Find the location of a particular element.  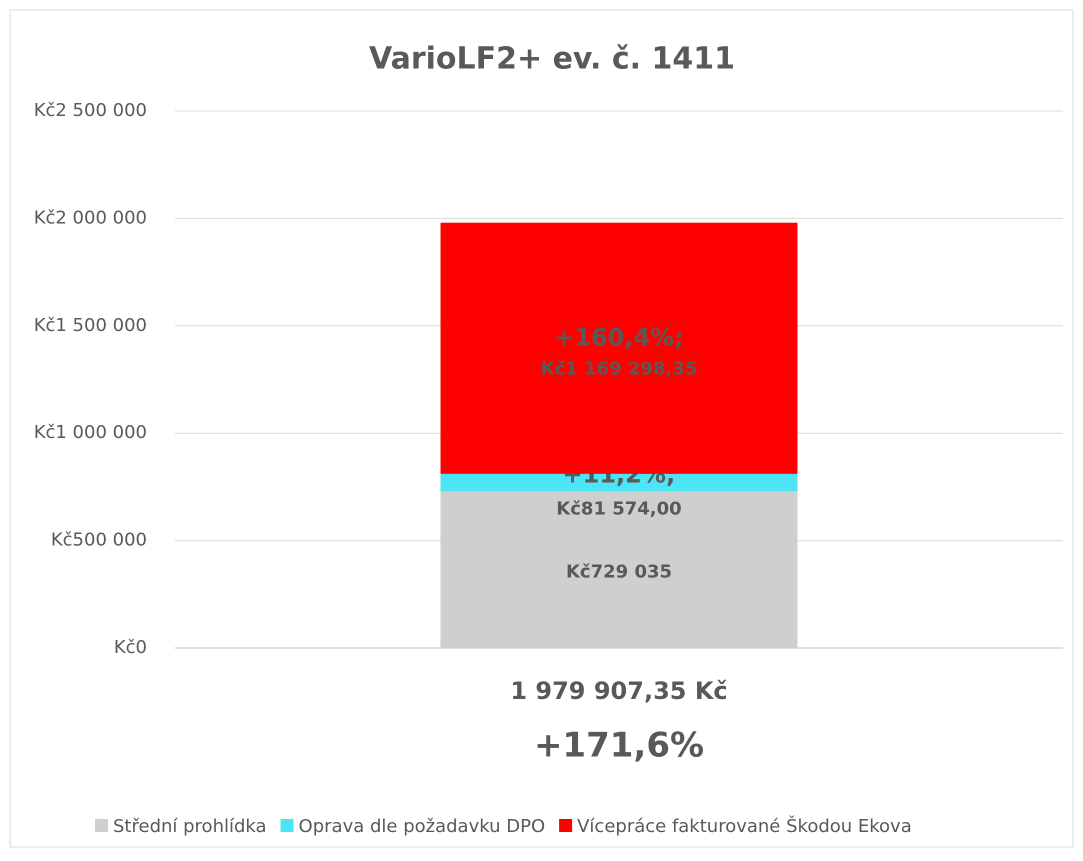

chart-title: VarioLF2+ ev. č. 1411 is located at coordinates (552, 59).